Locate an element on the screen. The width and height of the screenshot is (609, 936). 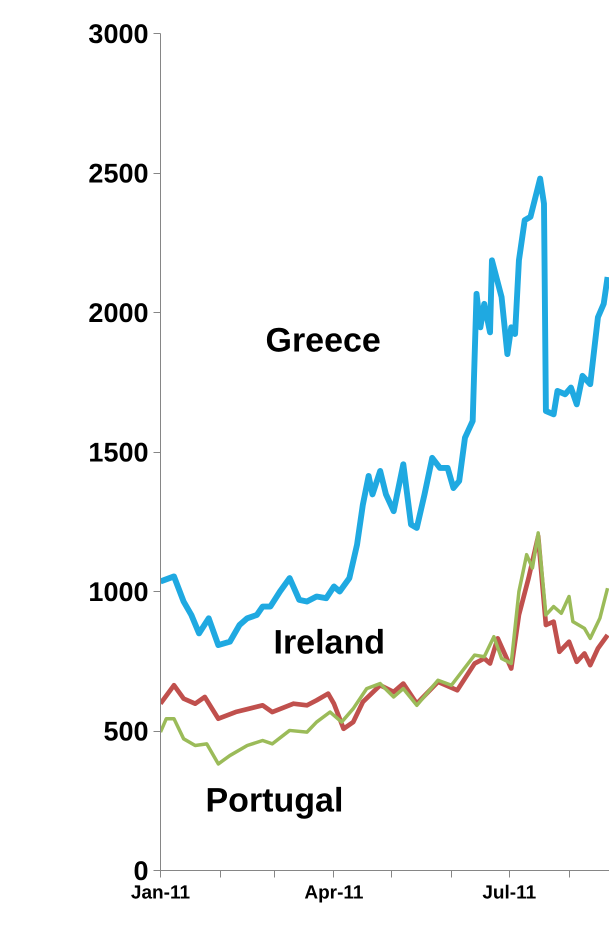
x-tick-label: Apr-11 is located at coordinates (334, 893).